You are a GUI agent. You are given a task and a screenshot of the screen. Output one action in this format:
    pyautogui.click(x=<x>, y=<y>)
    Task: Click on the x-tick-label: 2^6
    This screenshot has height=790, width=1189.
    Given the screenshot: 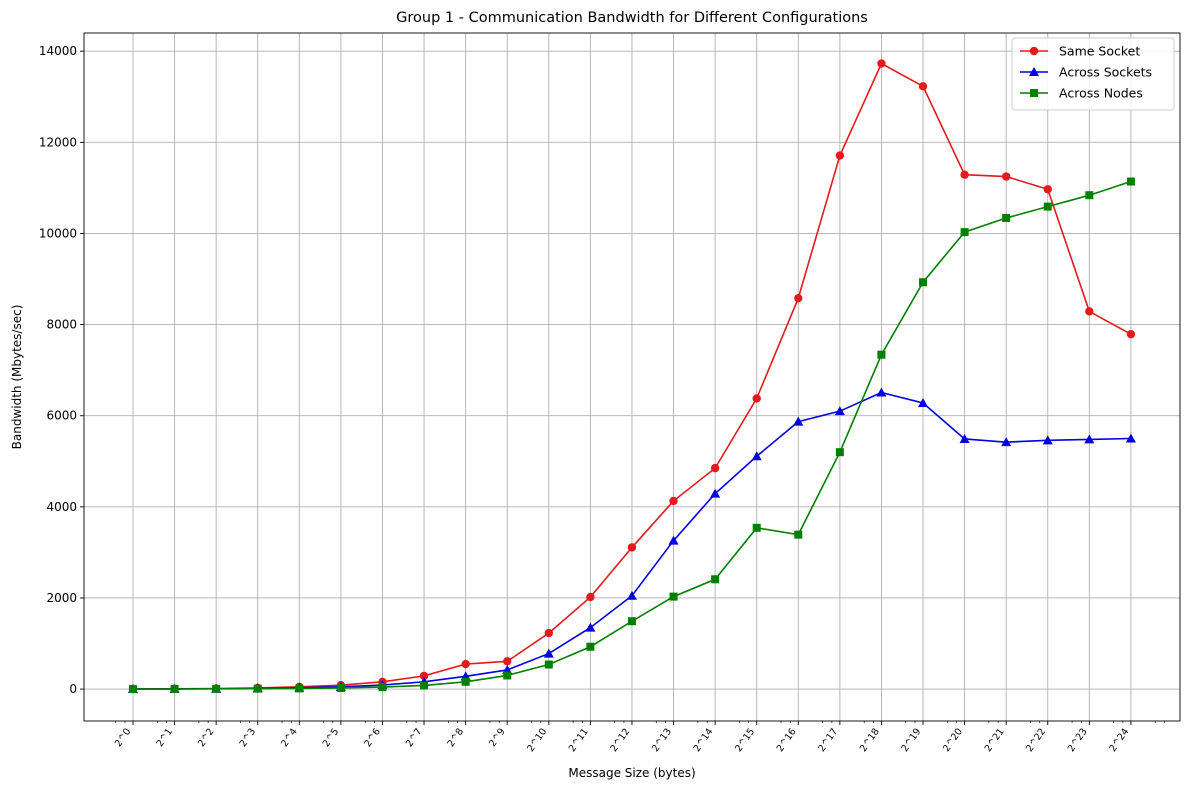 What is the action you would take?
    pyautogui.click(x=372, y=737)
    